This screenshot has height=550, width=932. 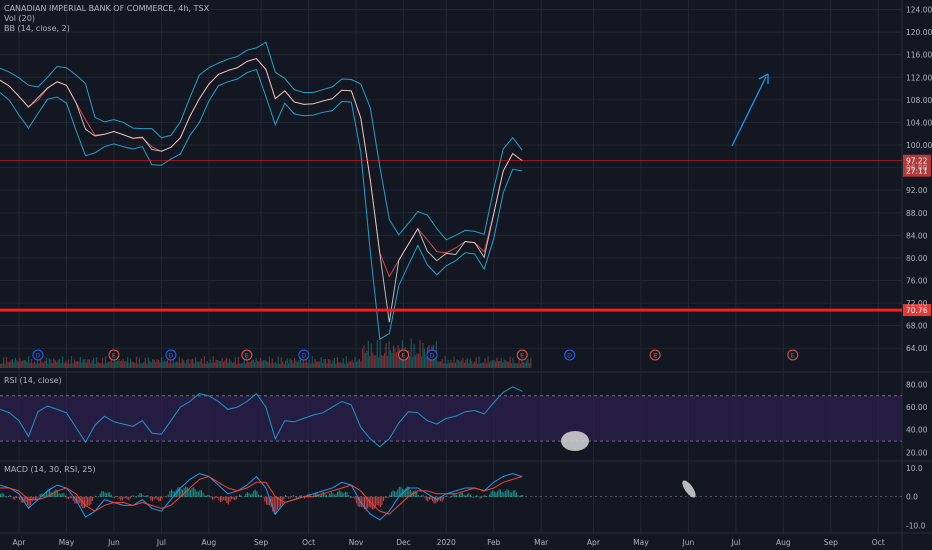 What do you see at coordinates (37, 28) in the screenshot?
I see `bb-legend: BB (14, close, 2)` at bounding box center [37, 28].